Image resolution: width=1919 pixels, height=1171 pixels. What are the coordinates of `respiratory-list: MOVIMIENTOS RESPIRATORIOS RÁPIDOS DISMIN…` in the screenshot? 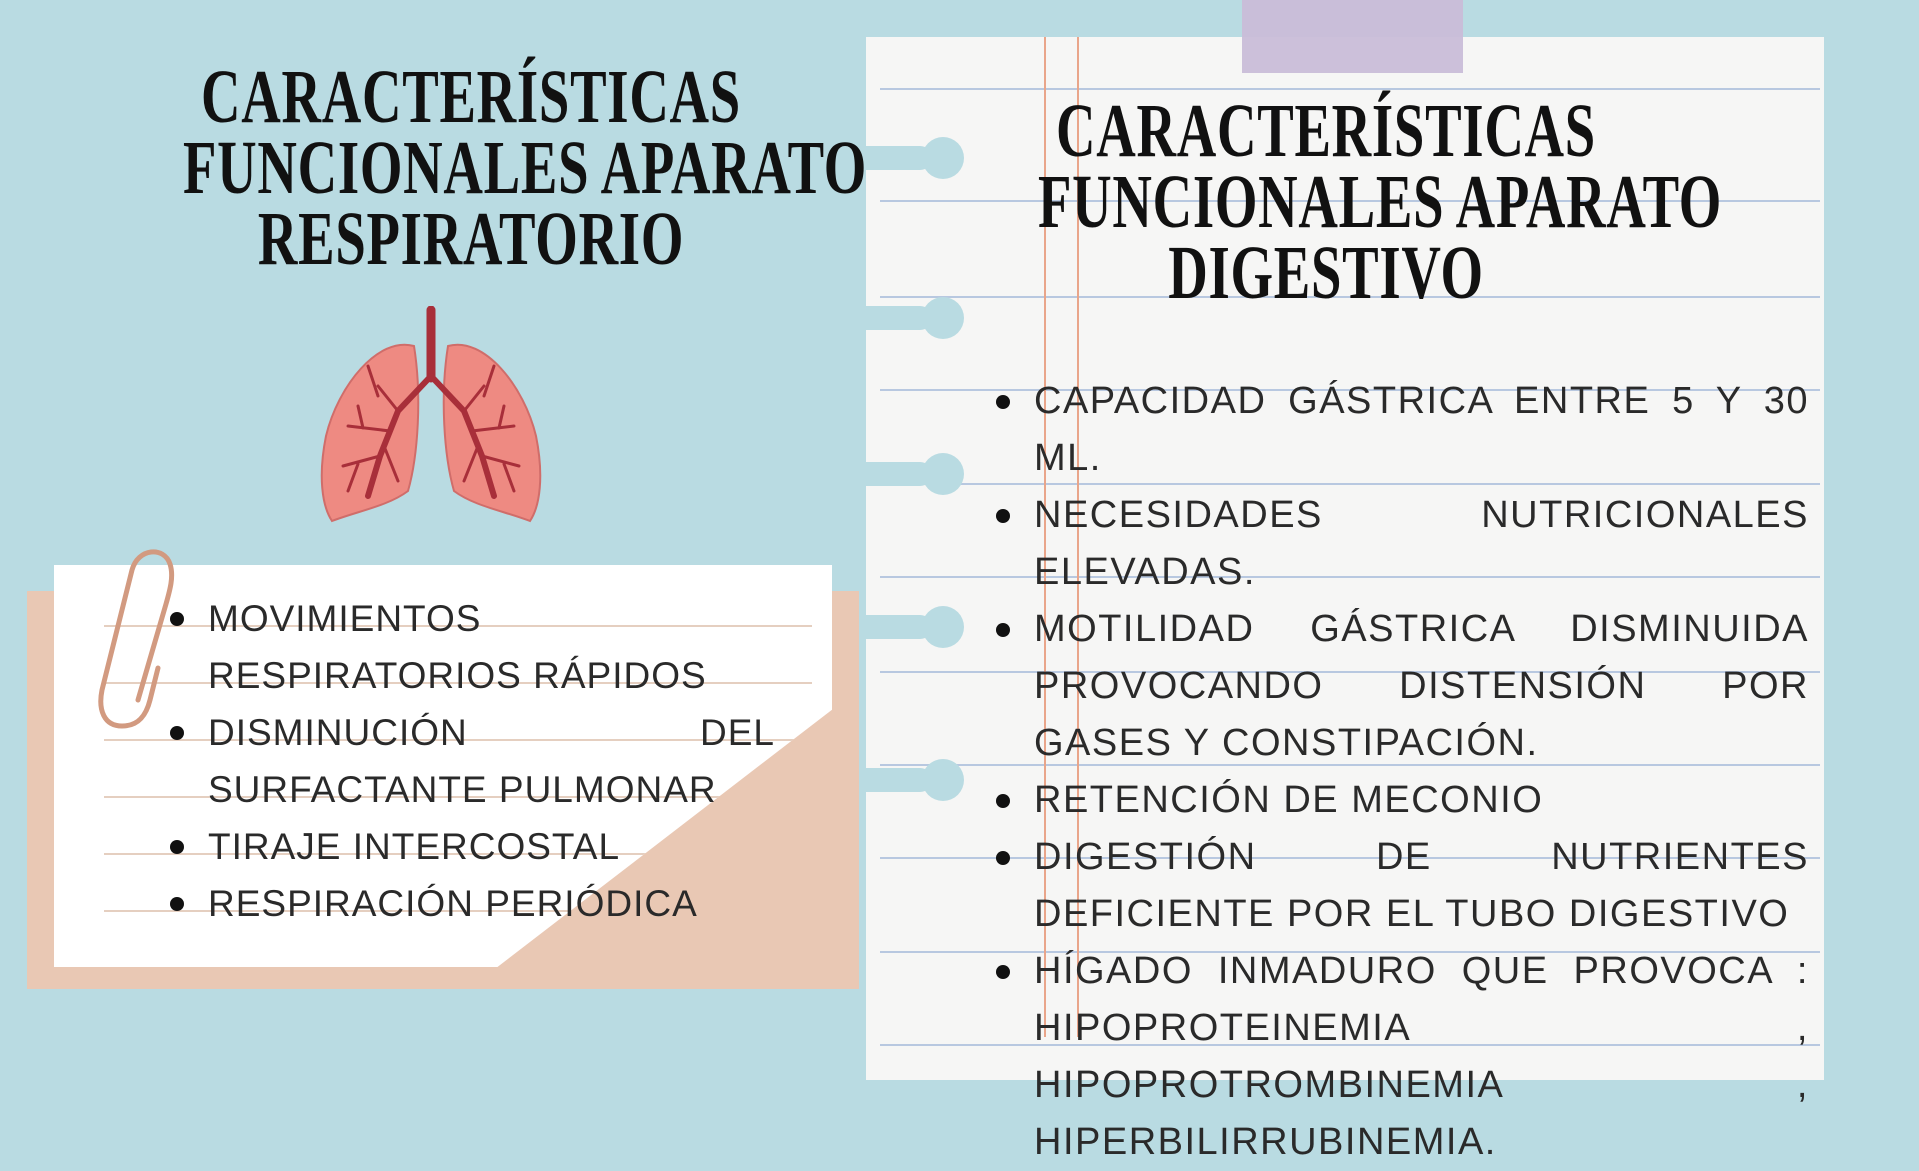 It's located at (472, 761).